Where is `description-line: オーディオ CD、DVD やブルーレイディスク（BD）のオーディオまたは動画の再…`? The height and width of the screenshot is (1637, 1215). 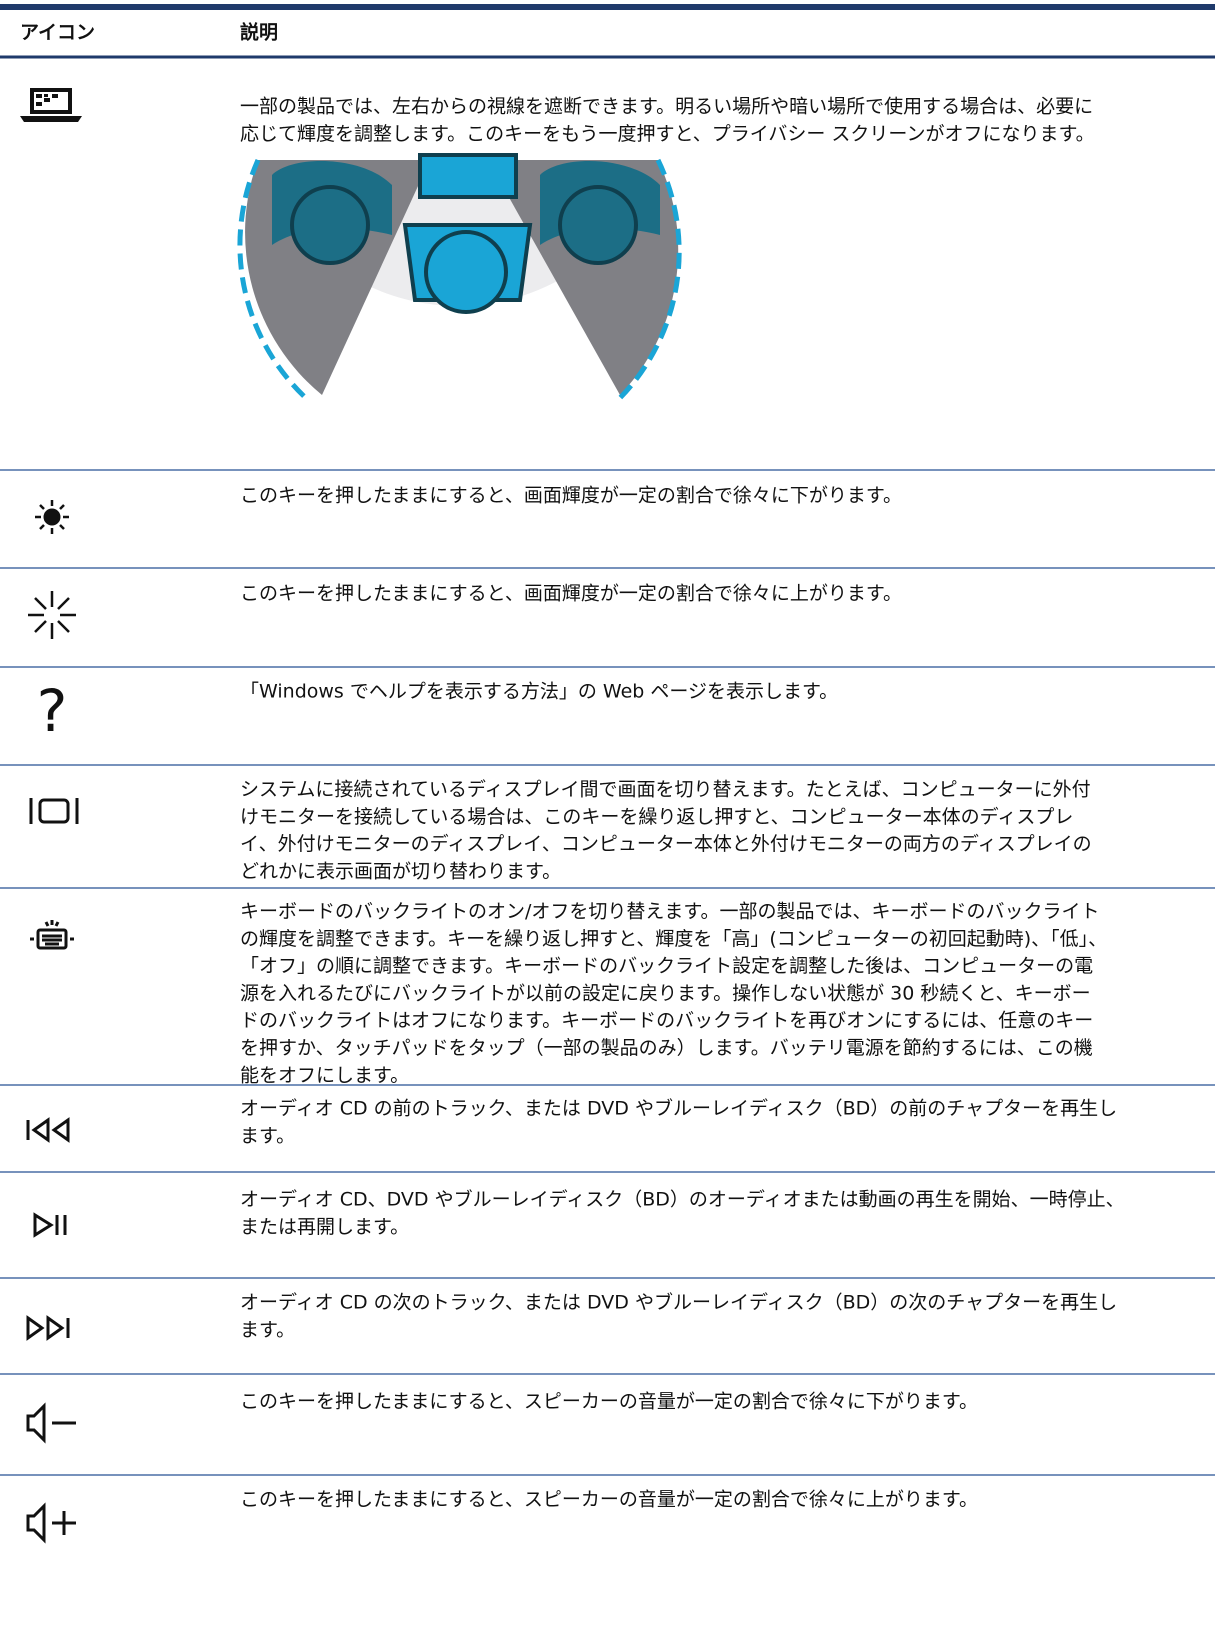
description-line: オーディオ CD、DVD やブルーレイディスク（BD）のオーディオまたは動画の再… is located at coordinates (682, 1199).